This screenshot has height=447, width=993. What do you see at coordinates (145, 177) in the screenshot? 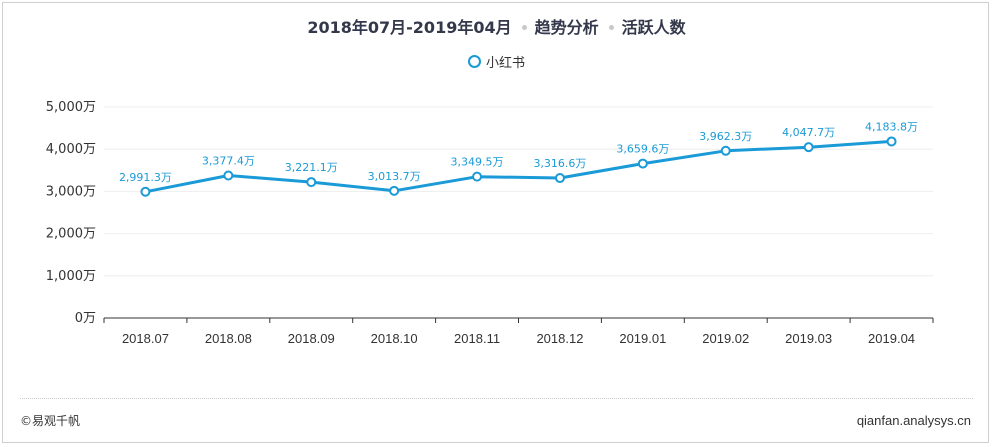
I see `data-label: 2,991.3万` at bounding box center [145, 177].